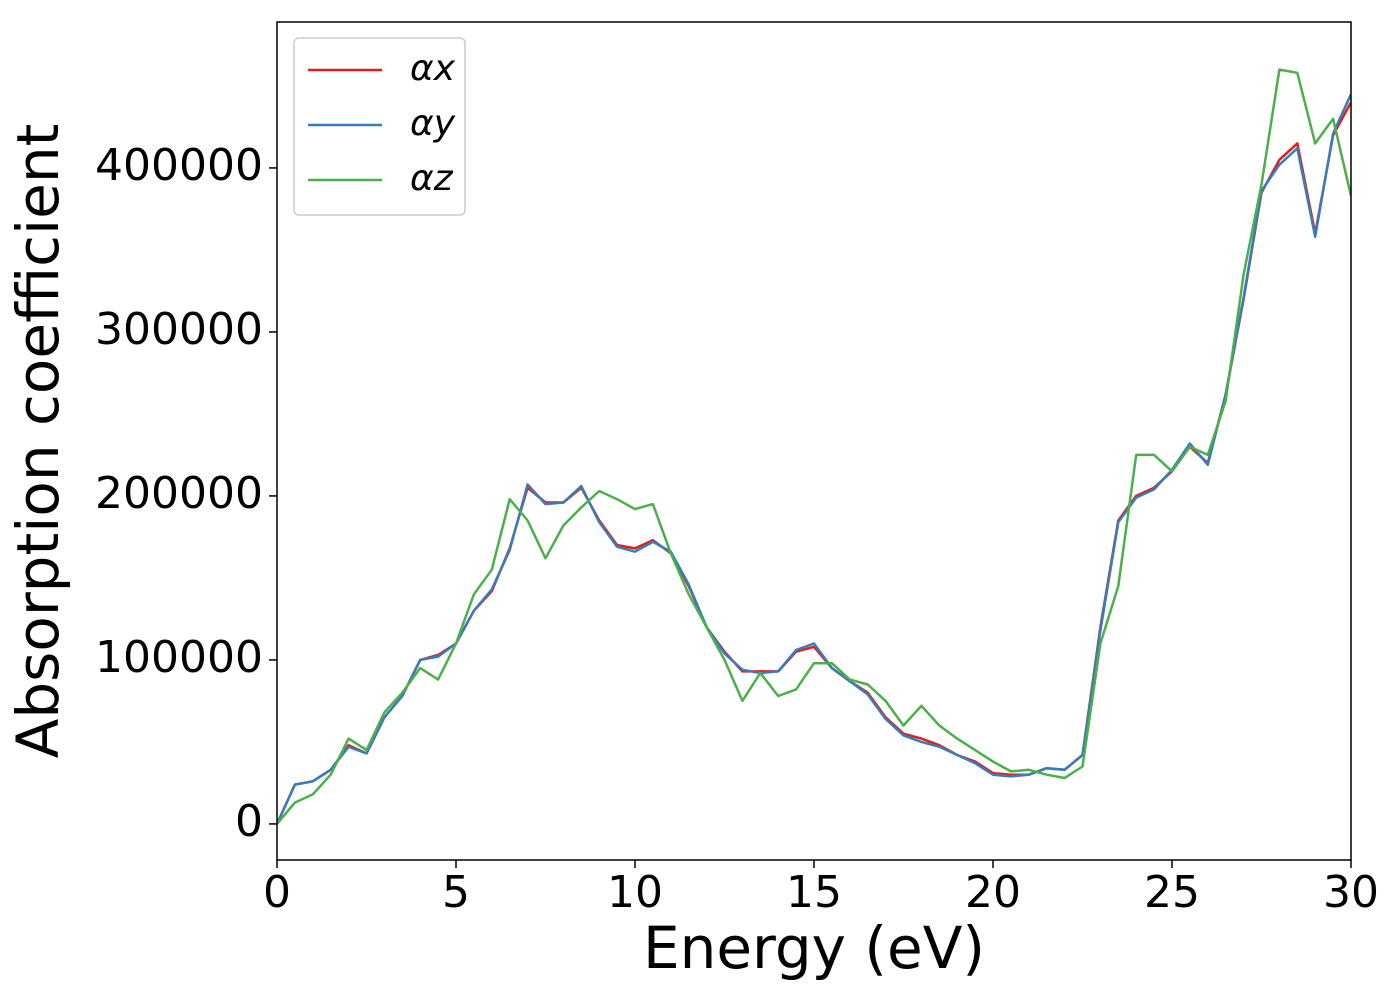 This screenshot has width=1400, height=1000. What do you see at coordinates (1351, 892) in the screenshot?
I see `x-tick-label: 30` at bounding box center [1351, 892].